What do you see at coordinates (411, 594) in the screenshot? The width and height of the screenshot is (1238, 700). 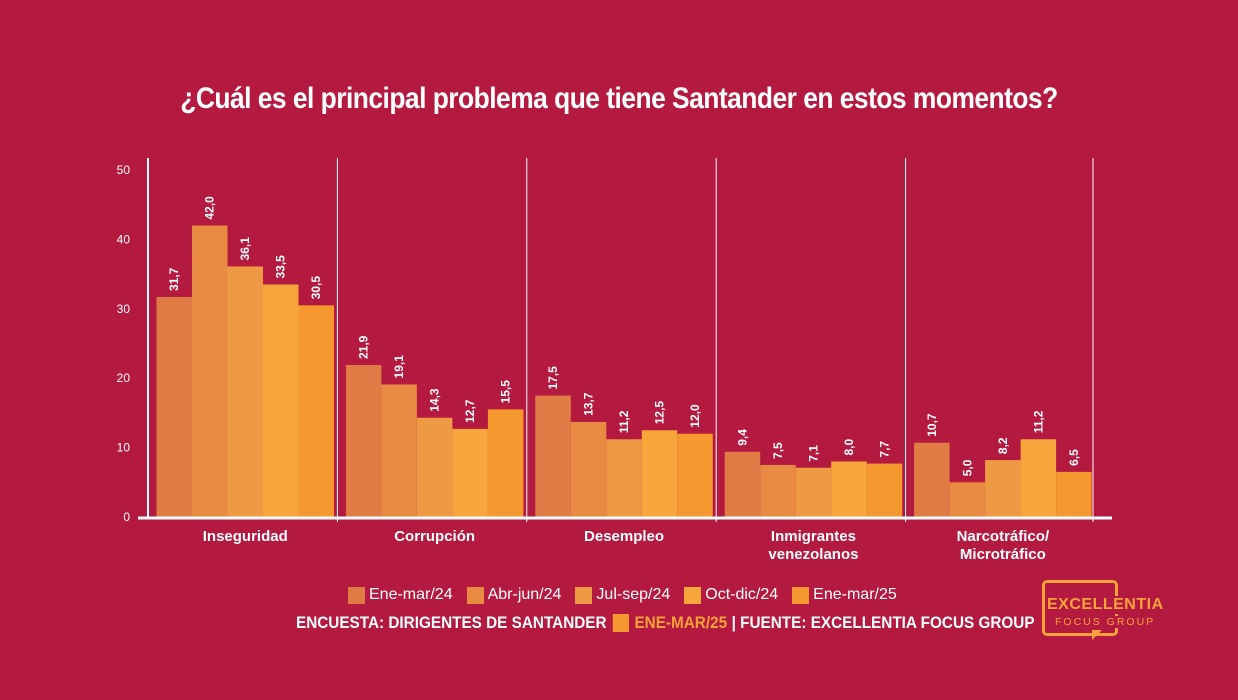 I see `legend-label: Ene-mar/24` at bounding box center [411, 594].